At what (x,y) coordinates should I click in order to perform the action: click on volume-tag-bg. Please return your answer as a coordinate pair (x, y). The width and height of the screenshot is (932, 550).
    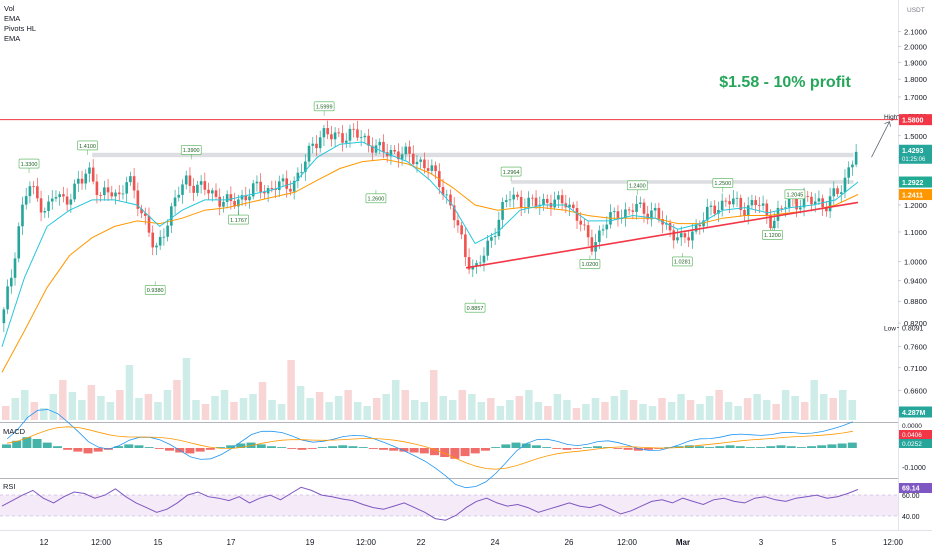
    Looking at the image, I should click on (915, 412).